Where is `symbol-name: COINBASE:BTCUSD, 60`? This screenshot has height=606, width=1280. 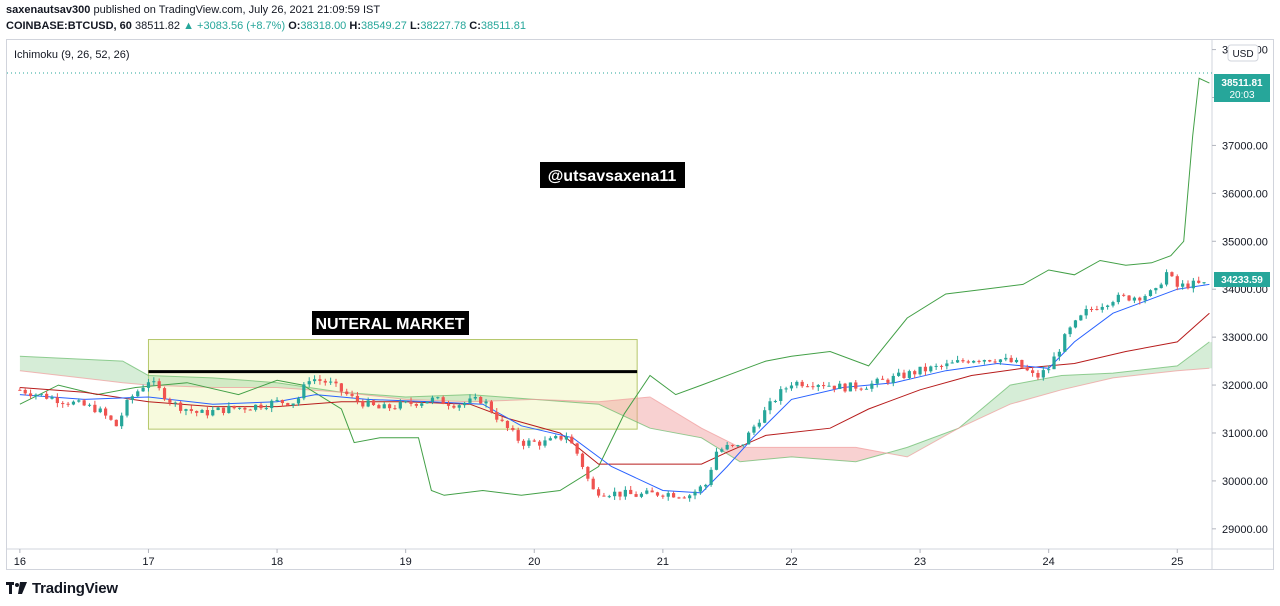
symbol-name: COINBASE:BTCUSD, 60 is located at coordinates (69, 26).